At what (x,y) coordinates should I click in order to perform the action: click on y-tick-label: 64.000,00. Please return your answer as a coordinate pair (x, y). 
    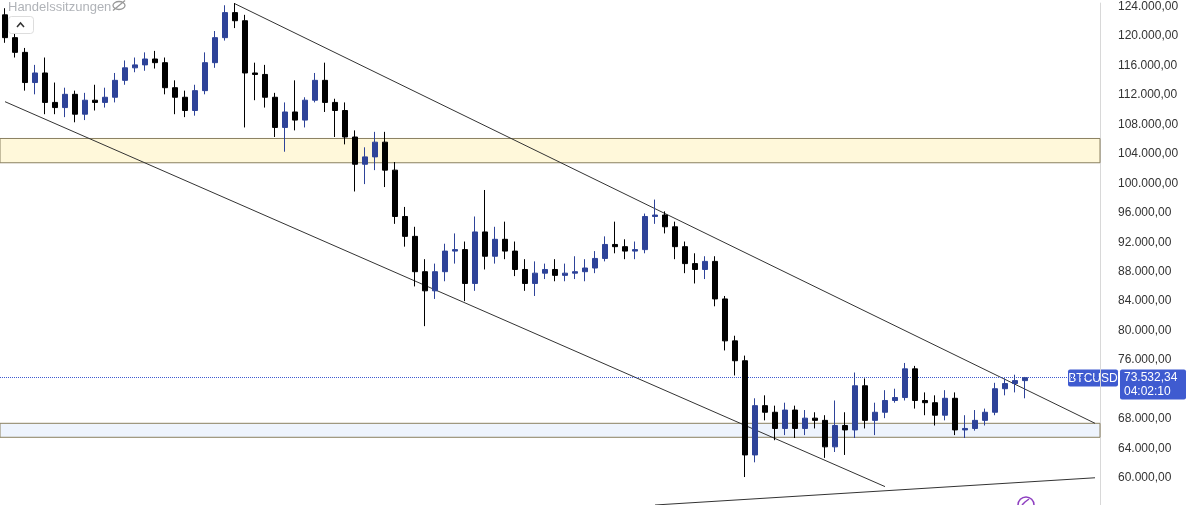
    Looking at the image, I should click on (1145, 447).